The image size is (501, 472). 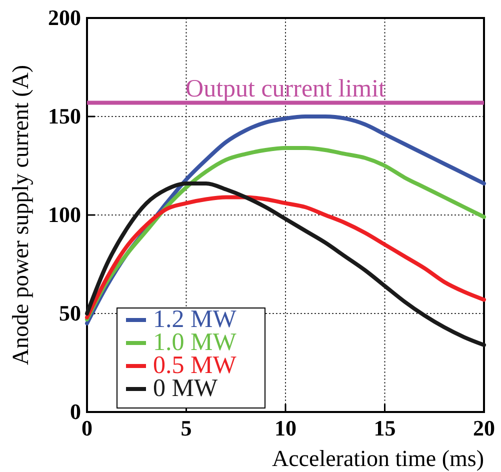 I want to click on y-tick-label: 100, so click(x=64, y=215).